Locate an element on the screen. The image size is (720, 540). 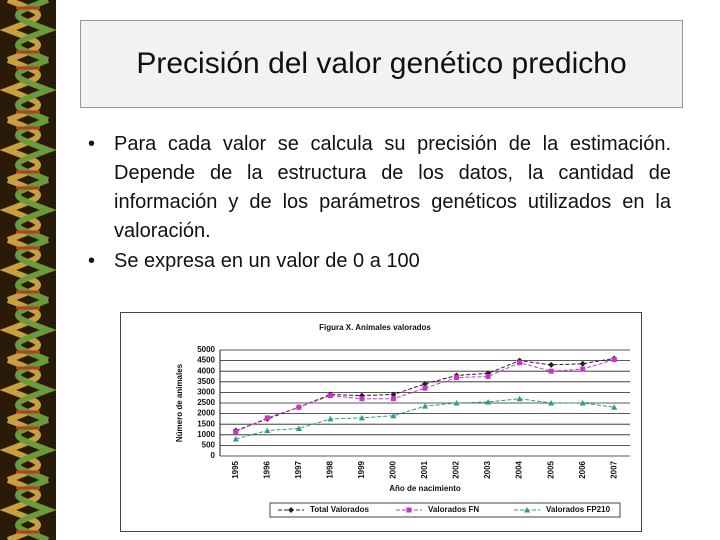
x-tick-label: 1998 is located at coordinates (329, 469).